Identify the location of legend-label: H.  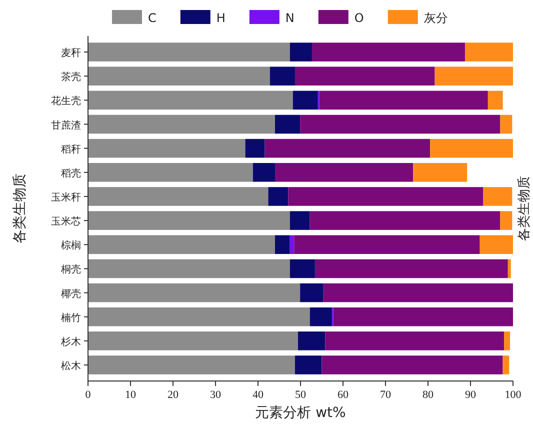
(221, 18).